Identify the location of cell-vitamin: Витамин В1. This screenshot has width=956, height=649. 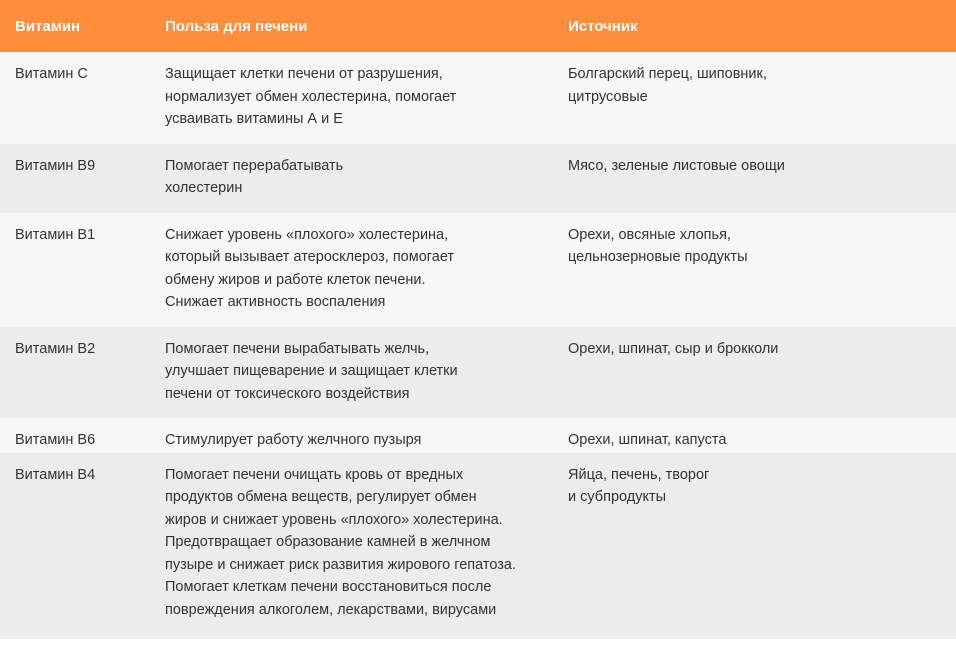
(82, 269).